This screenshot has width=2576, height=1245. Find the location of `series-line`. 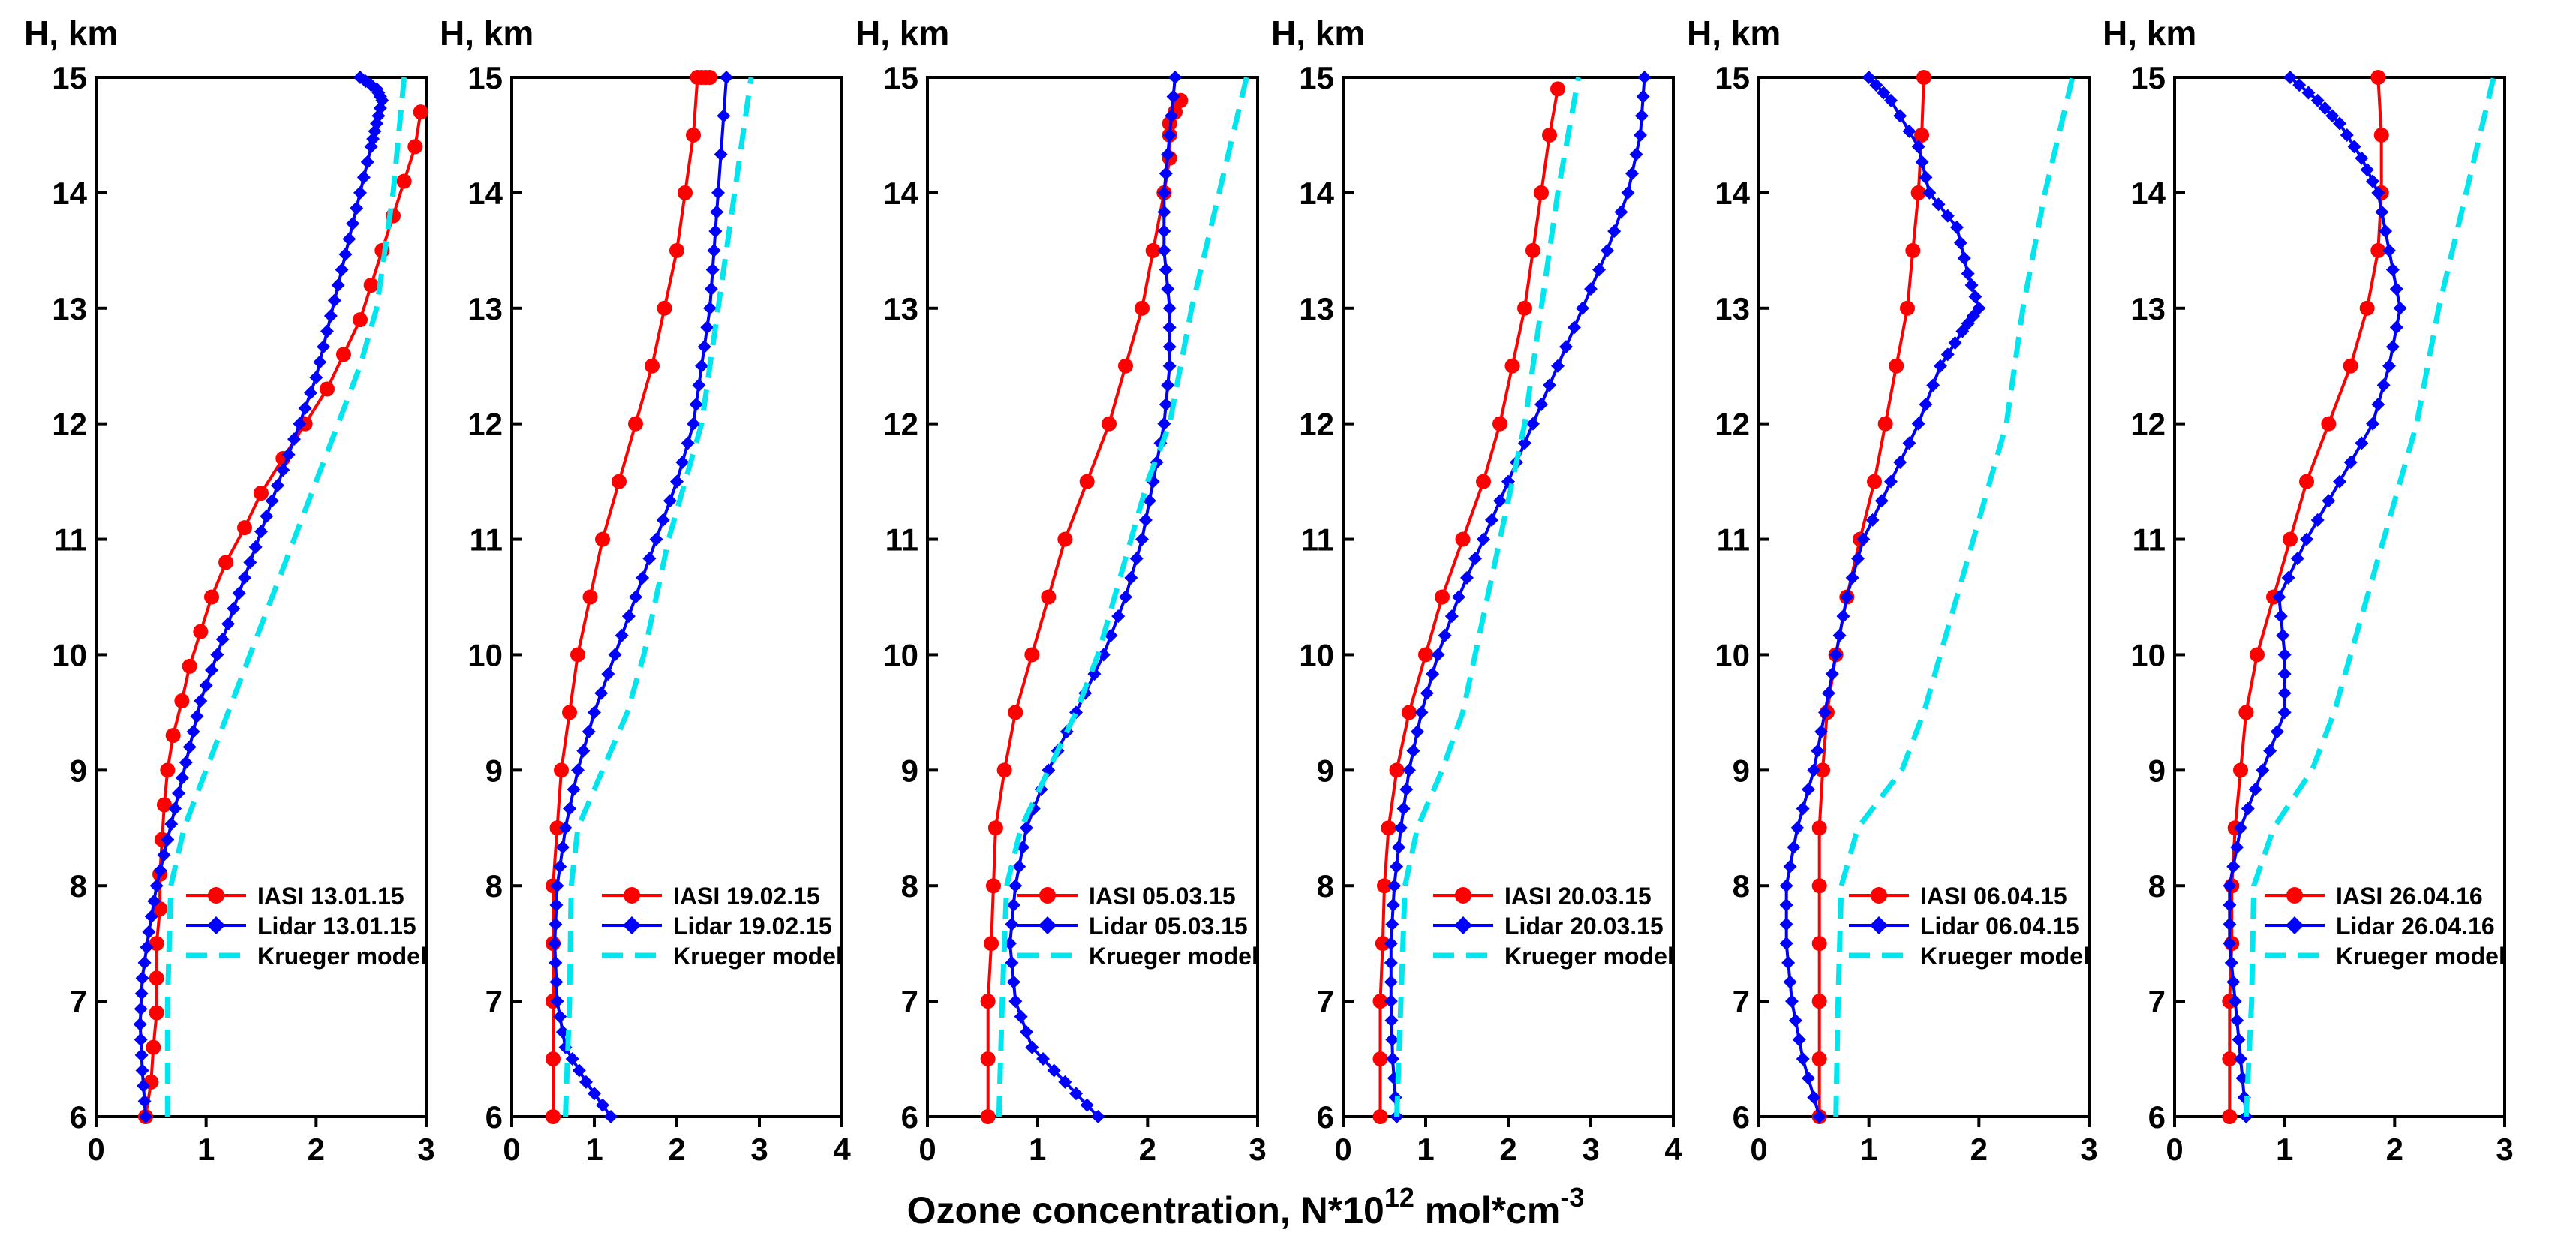

series-line is located at coordinates (1487, 597).